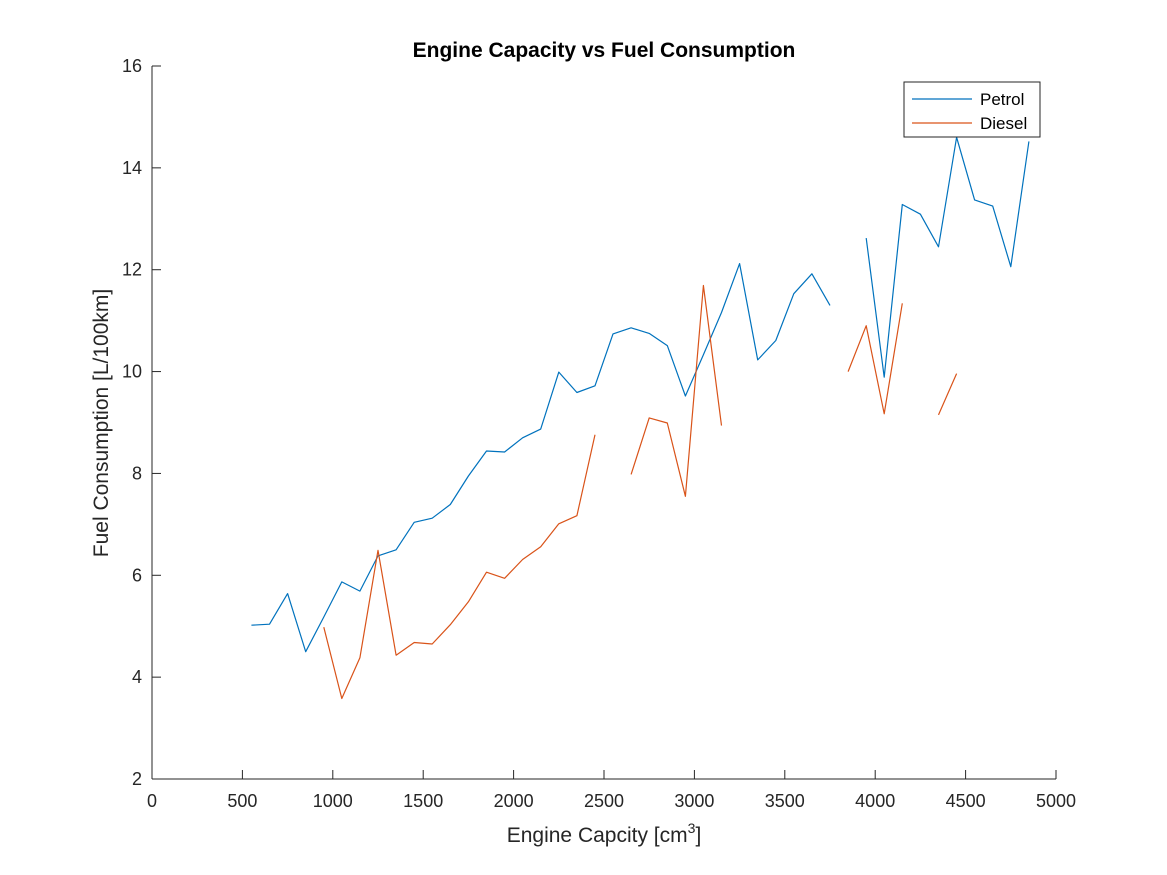 The width and height of the screenshot is (1167, 875). I want to click on x-axis-title: Engine Capcity [cm3], so click(604, 833).